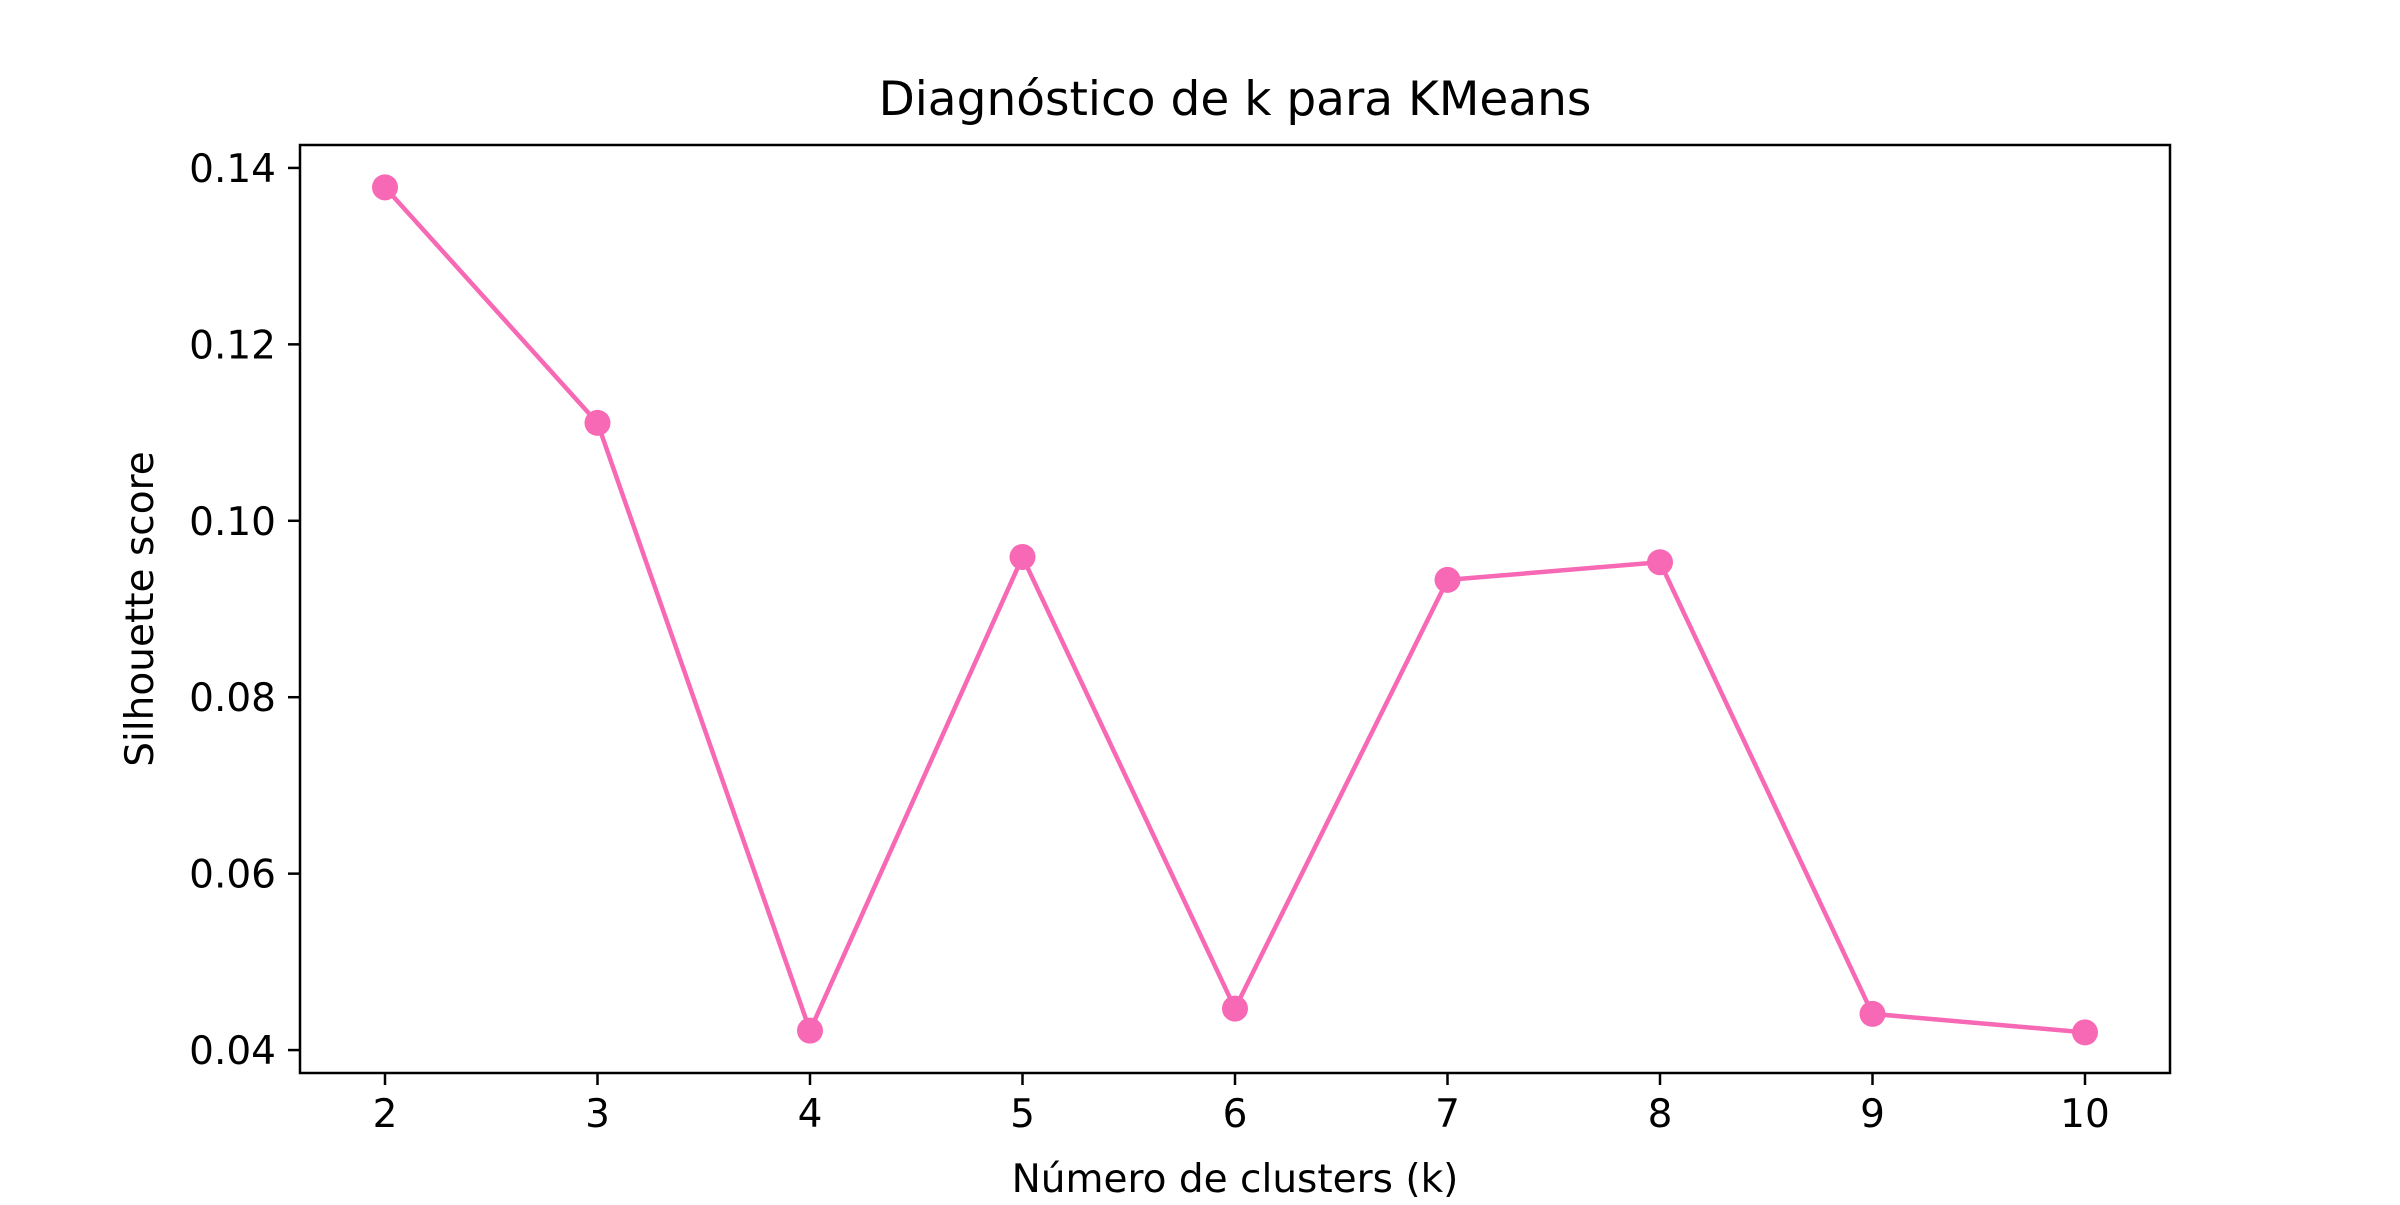 Image resolution: width=2400 pixels, height=1205 pixels. What do you see at coordinates (1872, 1114) in the screenshot?
I see `x-tick-label: 9` at bounding box center [1872, 1114].